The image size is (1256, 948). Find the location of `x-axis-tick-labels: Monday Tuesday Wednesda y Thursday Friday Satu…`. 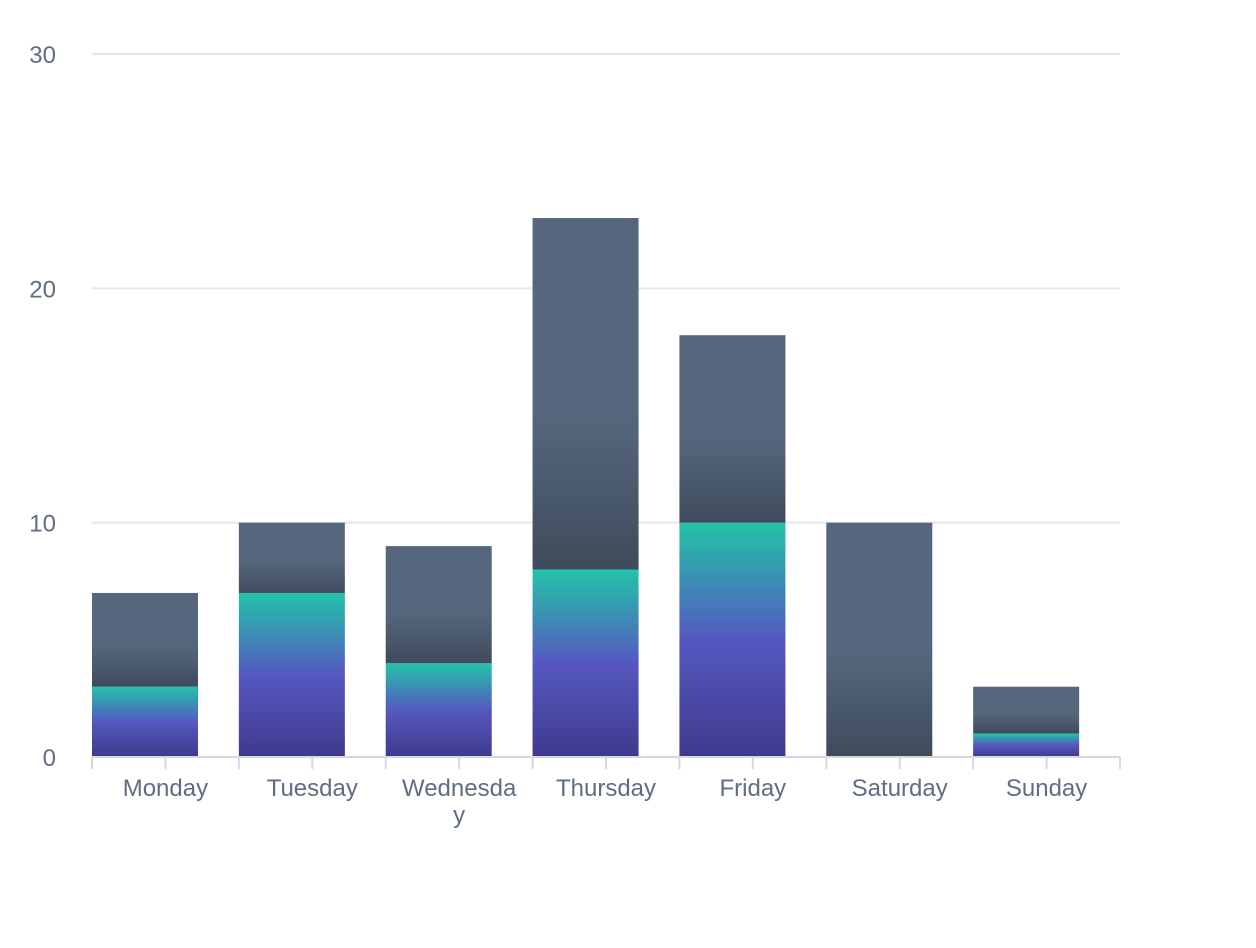

x-axis-tick-labels: Monday Tuesday Wednesda y Thursday Friday Satu… is located at coordinates (605, 802).